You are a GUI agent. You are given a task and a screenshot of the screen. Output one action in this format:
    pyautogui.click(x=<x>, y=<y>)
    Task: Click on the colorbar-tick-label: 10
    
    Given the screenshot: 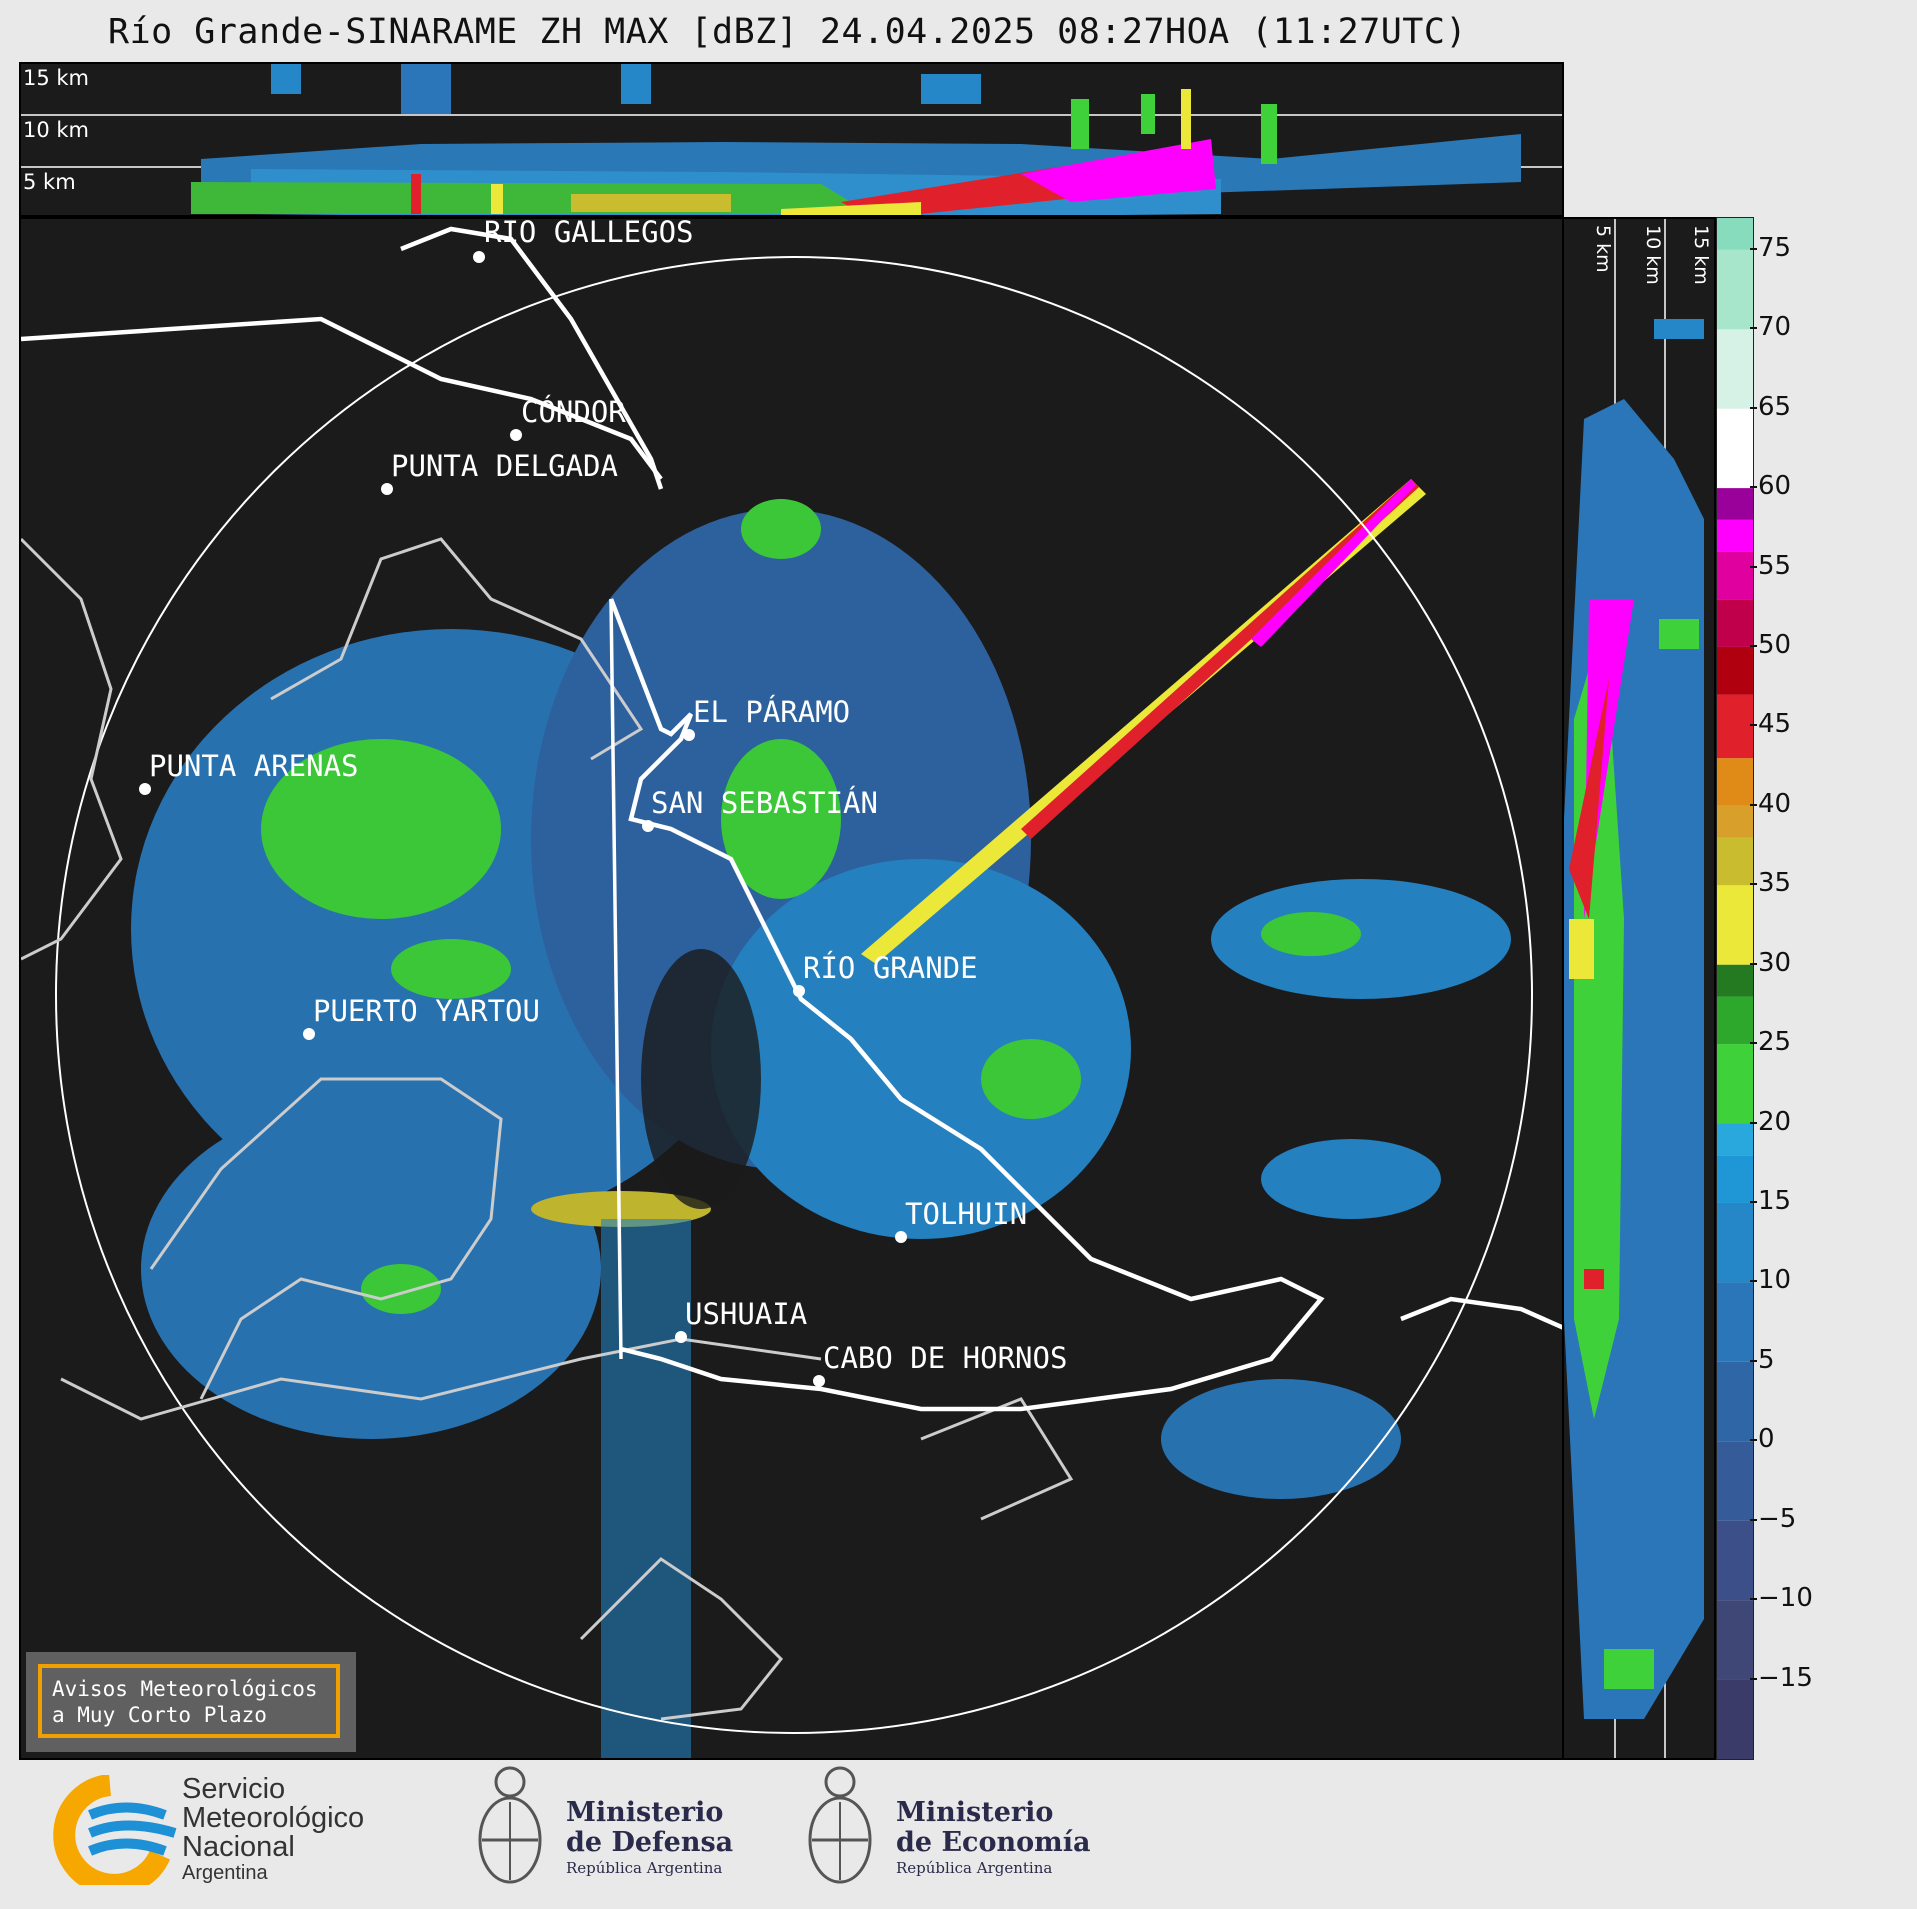 What is the action you would take?
    pyautogui.click(x=1770, y=1280)
    